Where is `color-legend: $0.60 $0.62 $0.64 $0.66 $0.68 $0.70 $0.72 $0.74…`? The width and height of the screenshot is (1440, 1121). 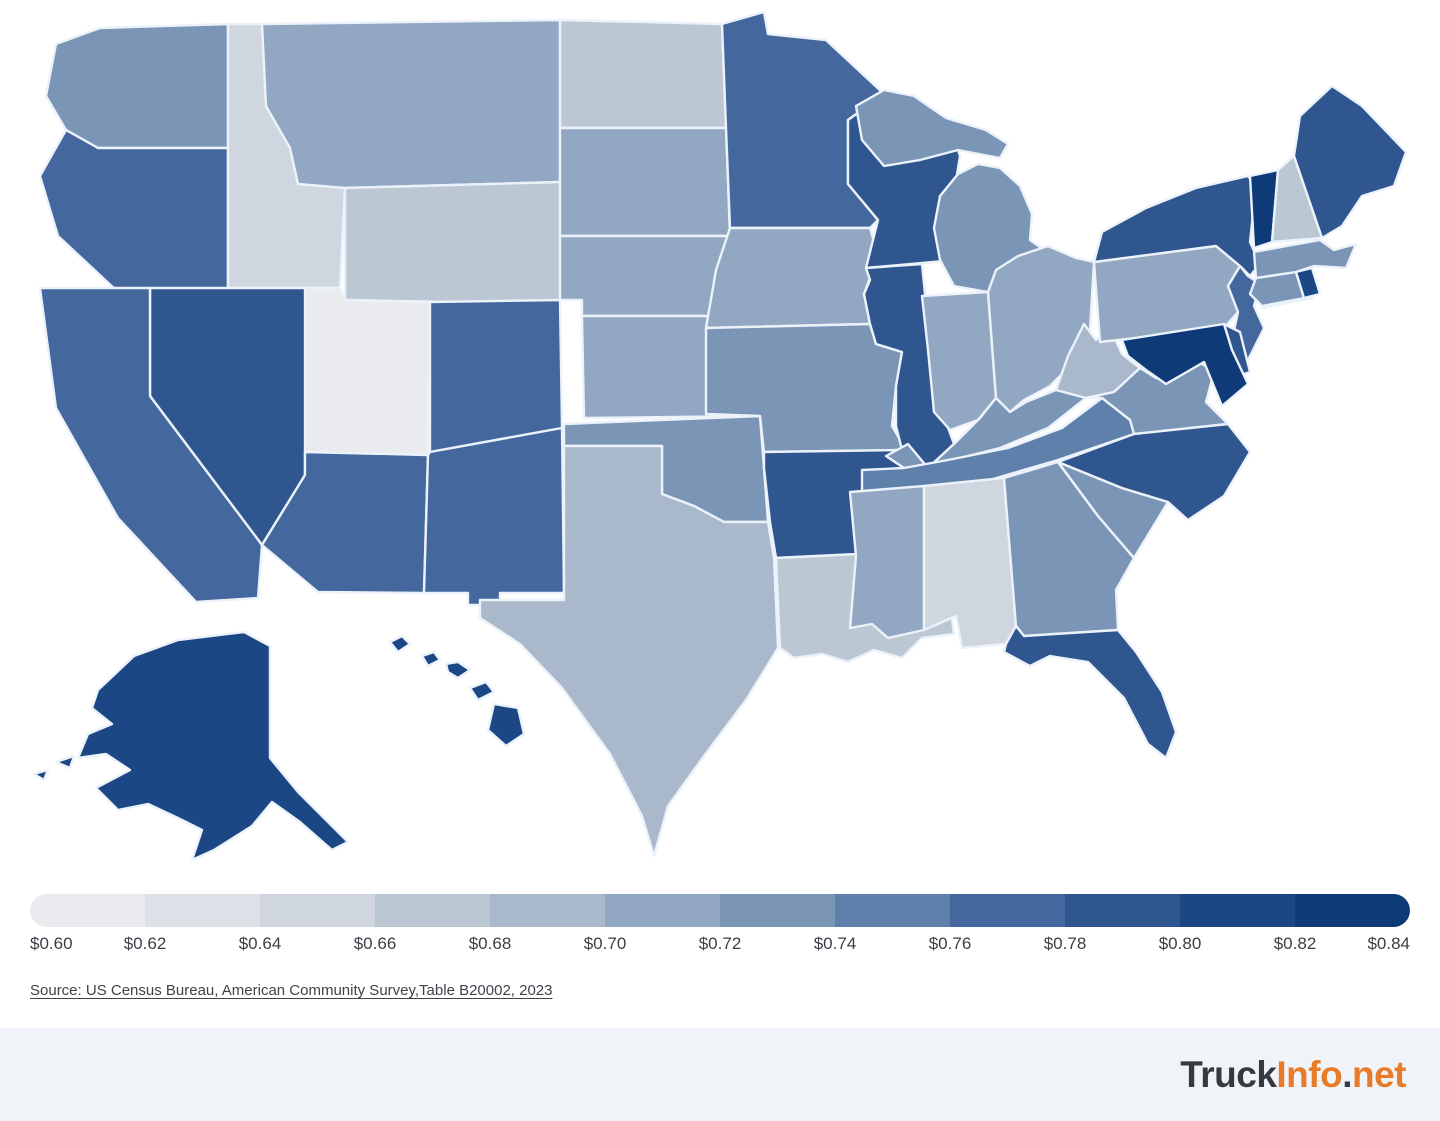 color-legend: $0.60 $0.62 $0.64 $0.66 $0.68 $0.70 $0.72 $0.74… is located at coordinates (720, 926).